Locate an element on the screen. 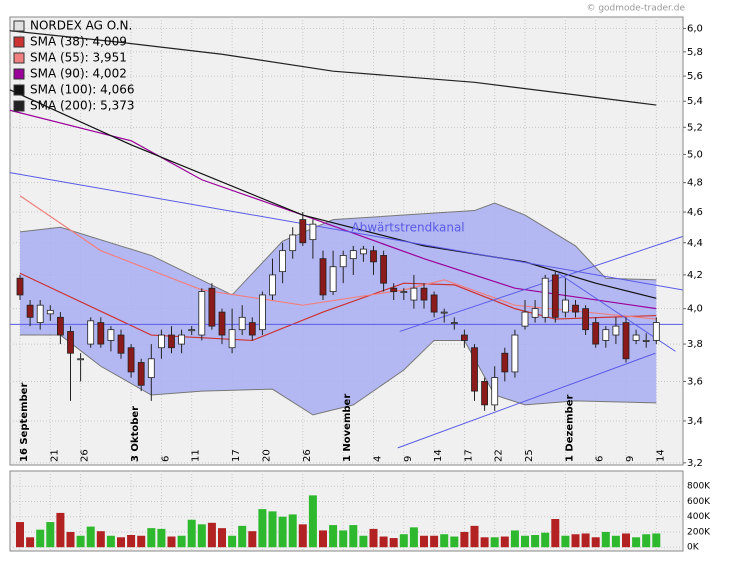 This screenshot has width=730, height=564. y-tick-label: 4,0 is located at coordinates (695, 309).